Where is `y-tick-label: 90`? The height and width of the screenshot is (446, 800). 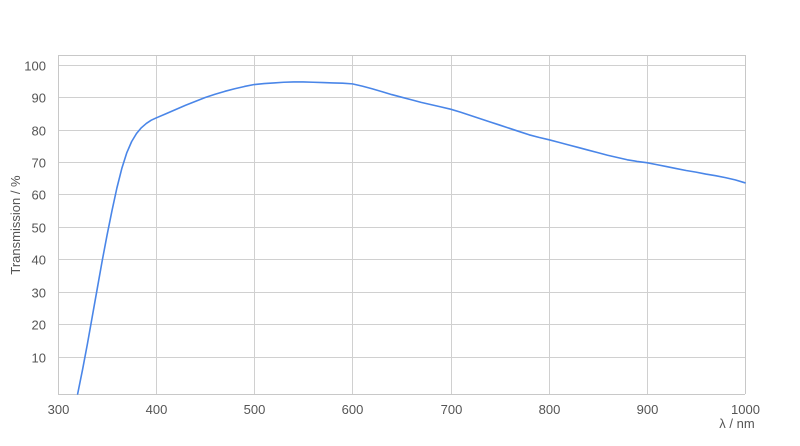
y-tick-label: 90 is located at coordinates (39, 98).